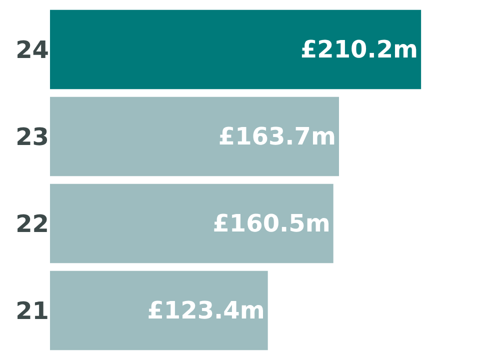 The image size is (499, 364). I want to click on y-tick-label: 24, so click(32, 50).